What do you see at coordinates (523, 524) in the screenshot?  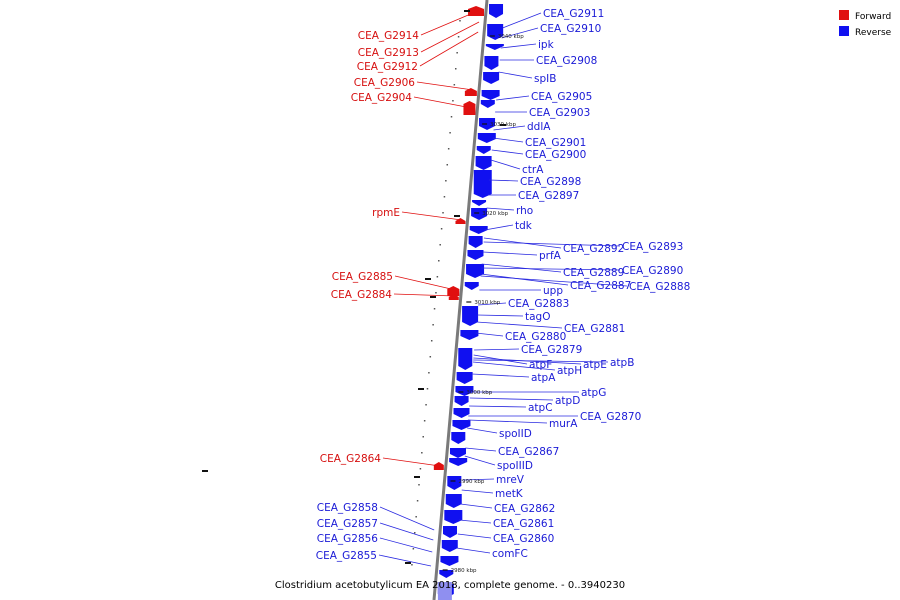 I see `reverse-gene-label: CEA_G2861` at bounding box center [523, 524].